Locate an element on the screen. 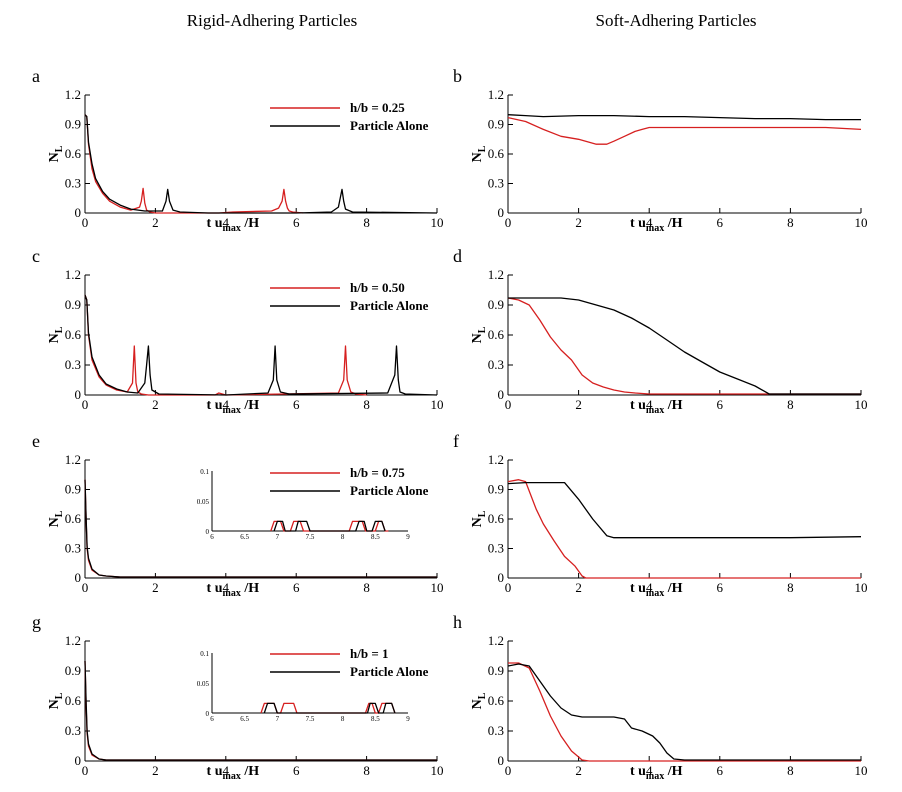  left-column-title: Rigid-Adhering Particles is located at coordinates (272, 20).